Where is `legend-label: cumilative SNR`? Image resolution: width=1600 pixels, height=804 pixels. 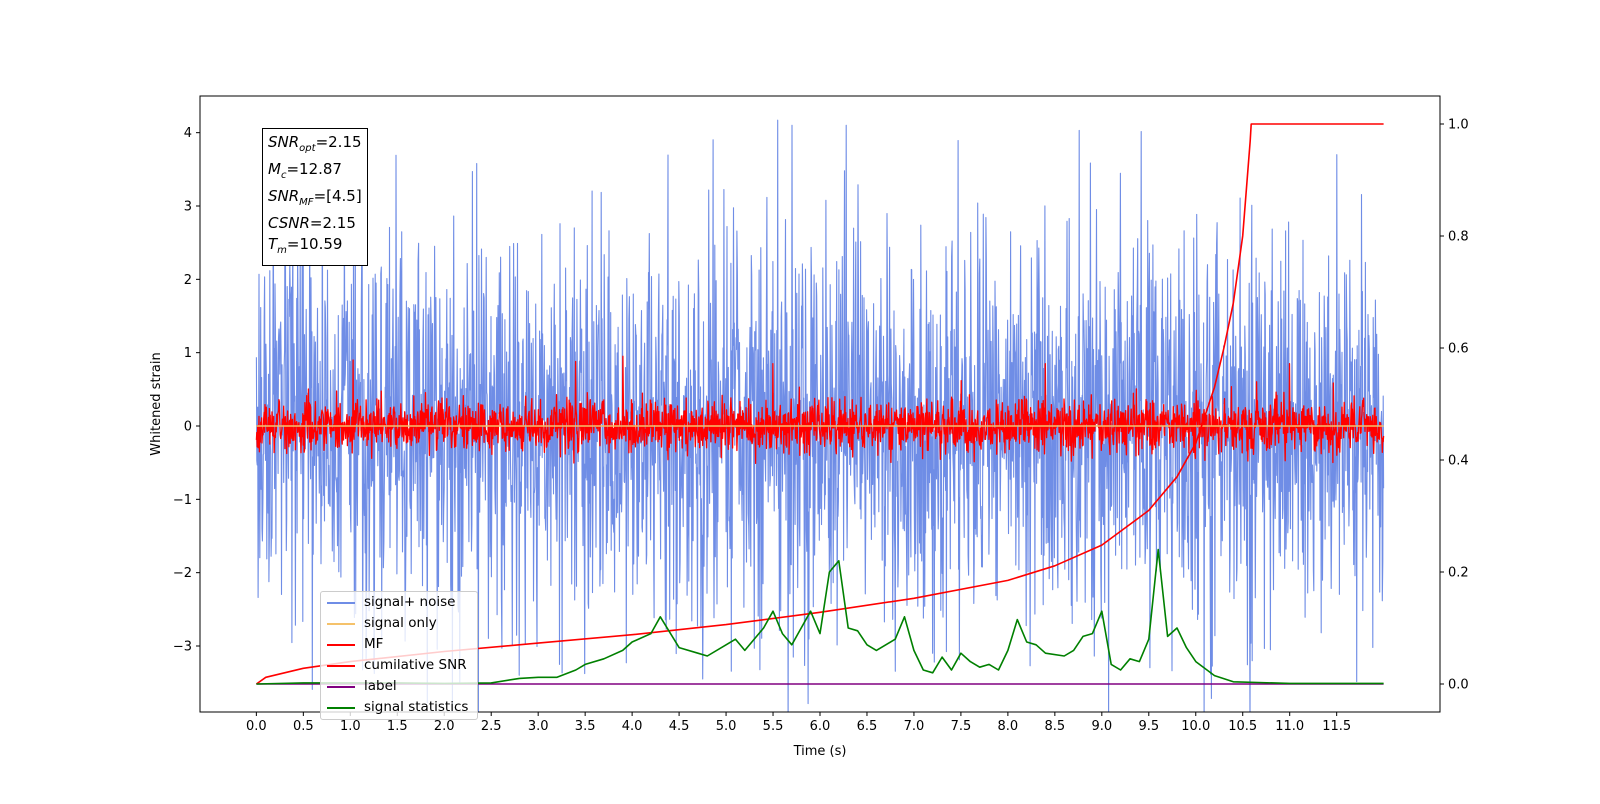
legend-label: cumilative SNR is located at coordinates (415, 665).